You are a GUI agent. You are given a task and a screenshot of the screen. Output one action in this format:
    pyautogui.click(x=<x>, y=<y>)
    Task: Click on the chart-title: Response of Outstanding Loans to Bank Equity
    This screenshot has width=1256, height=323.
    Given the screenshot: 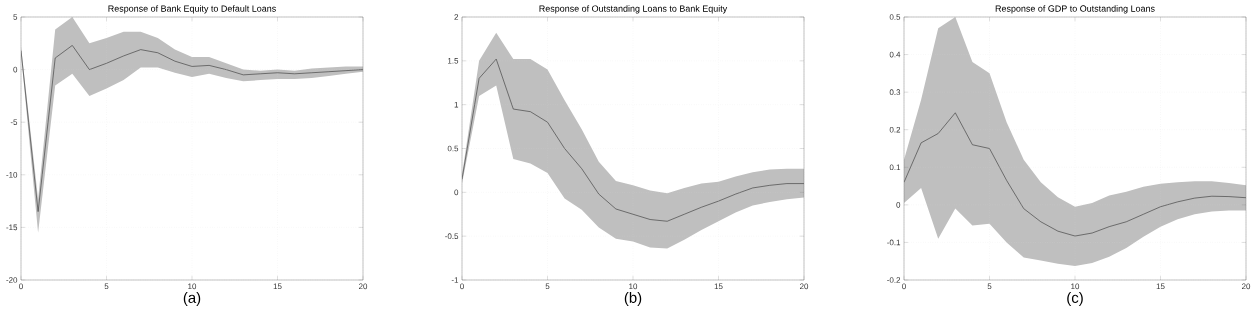 What is the action you would take?
    pyautogui.click(x=633, y=9)
    